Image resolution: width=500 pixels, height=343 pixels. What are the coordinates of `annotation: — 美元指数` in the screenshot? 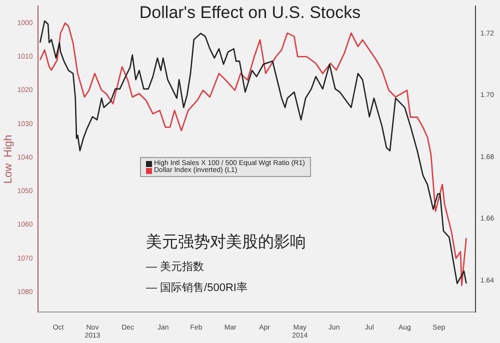 It's located at (176, 267).